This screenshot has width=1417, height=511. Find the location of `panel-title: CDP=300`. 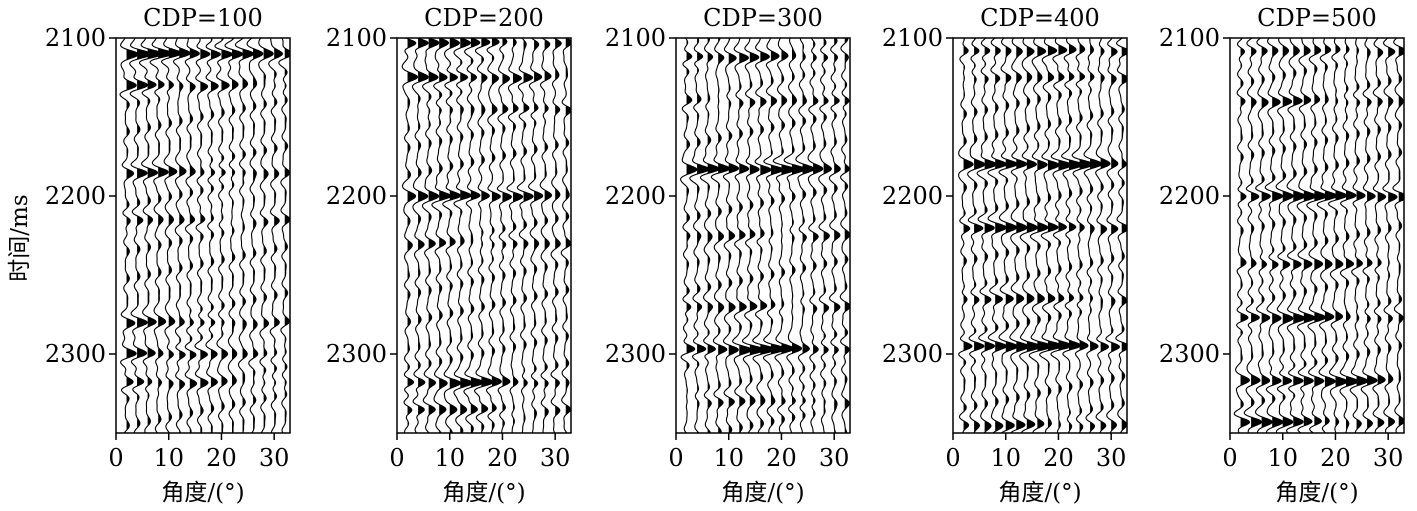

panel-title: CDP=300 is located at coordinates (763, 18).